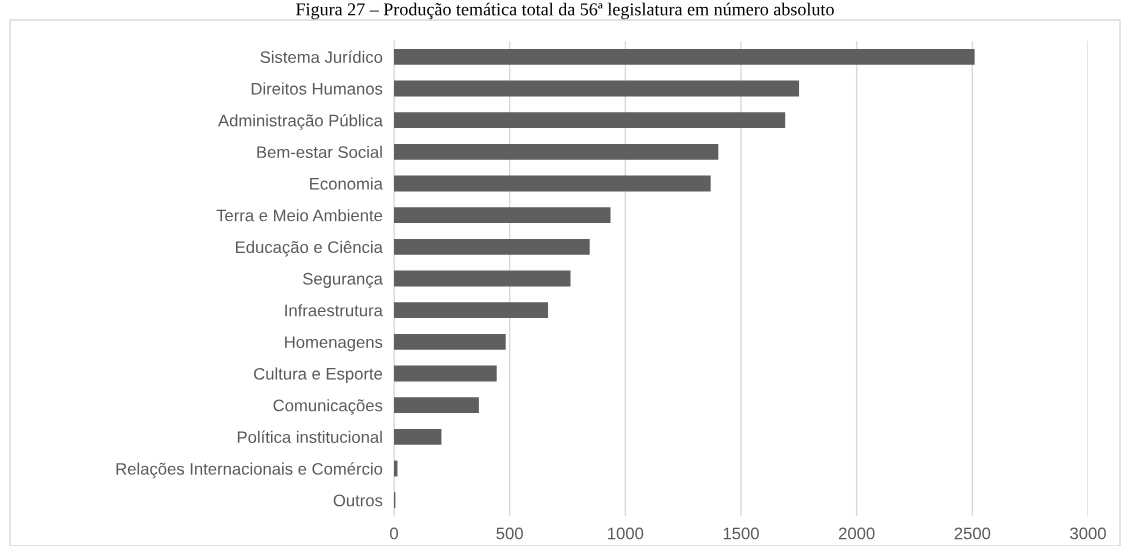 The image size is (1130, 546). I want to click on y-tick-label: Economia, so click(346, 183).